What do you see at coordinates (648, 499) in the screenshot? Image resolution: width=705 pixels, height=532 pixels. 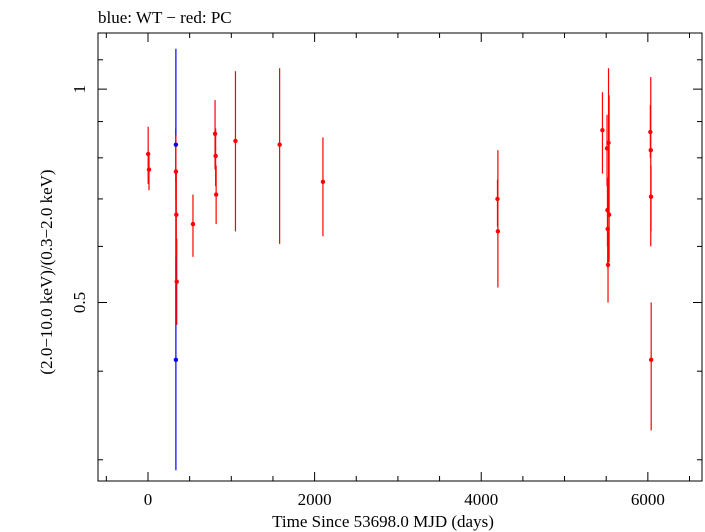 I see `x-tick-label: 6000` at bounding box center [648, 499].